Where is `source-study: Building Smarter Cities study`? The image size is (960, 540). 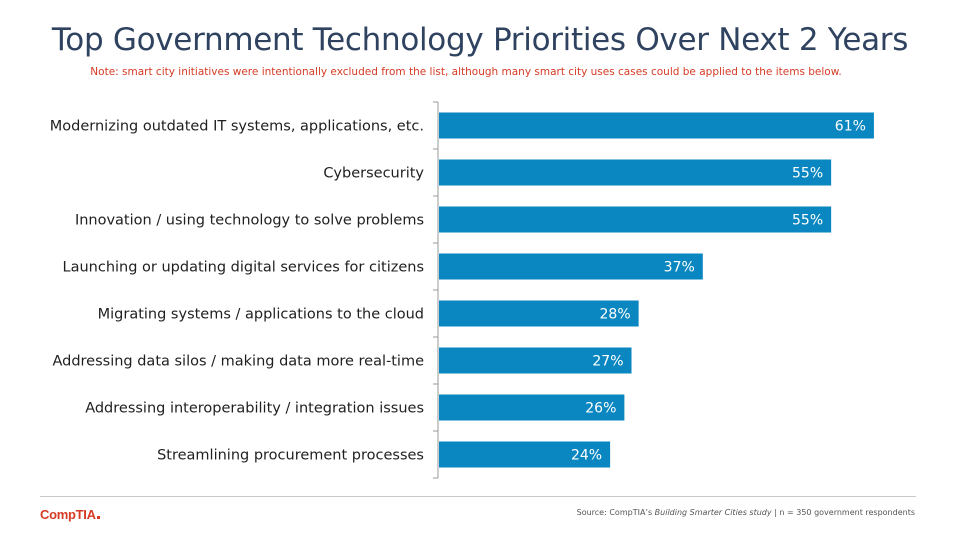
source-study: Building Smarter Cities study is located at coordinates (713, 512).